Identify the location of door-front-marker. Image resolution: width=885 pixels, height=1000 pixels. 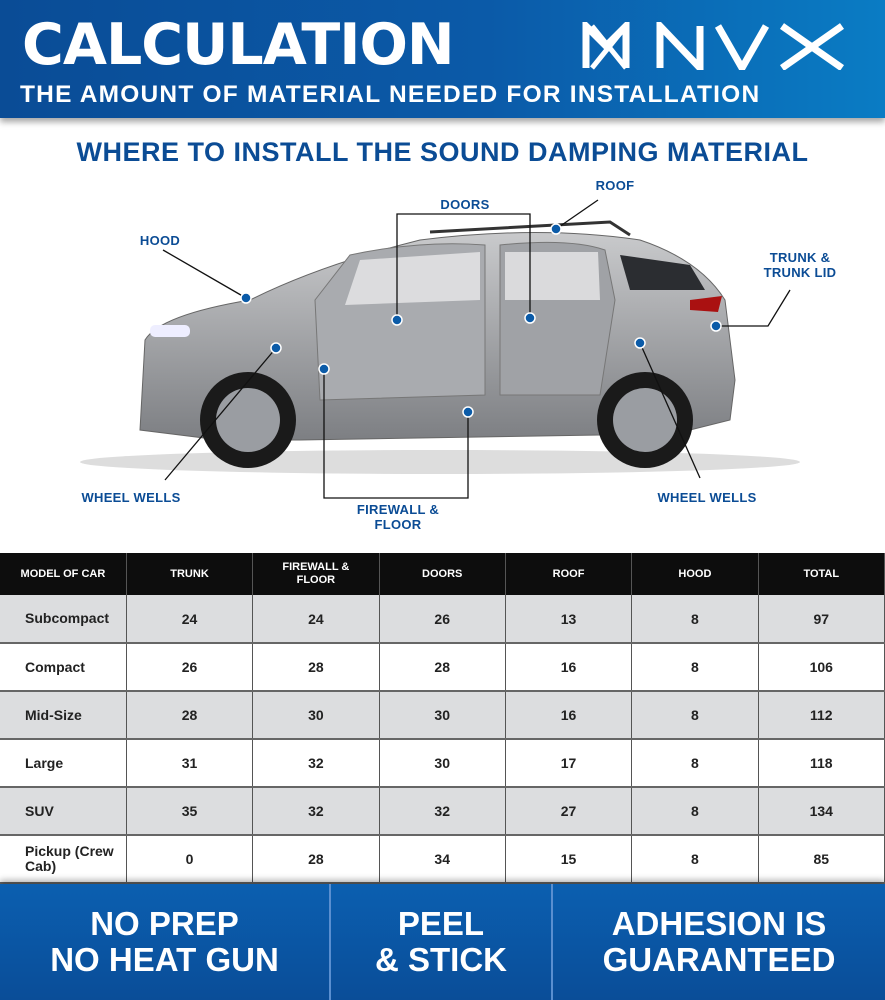
(397, 320).